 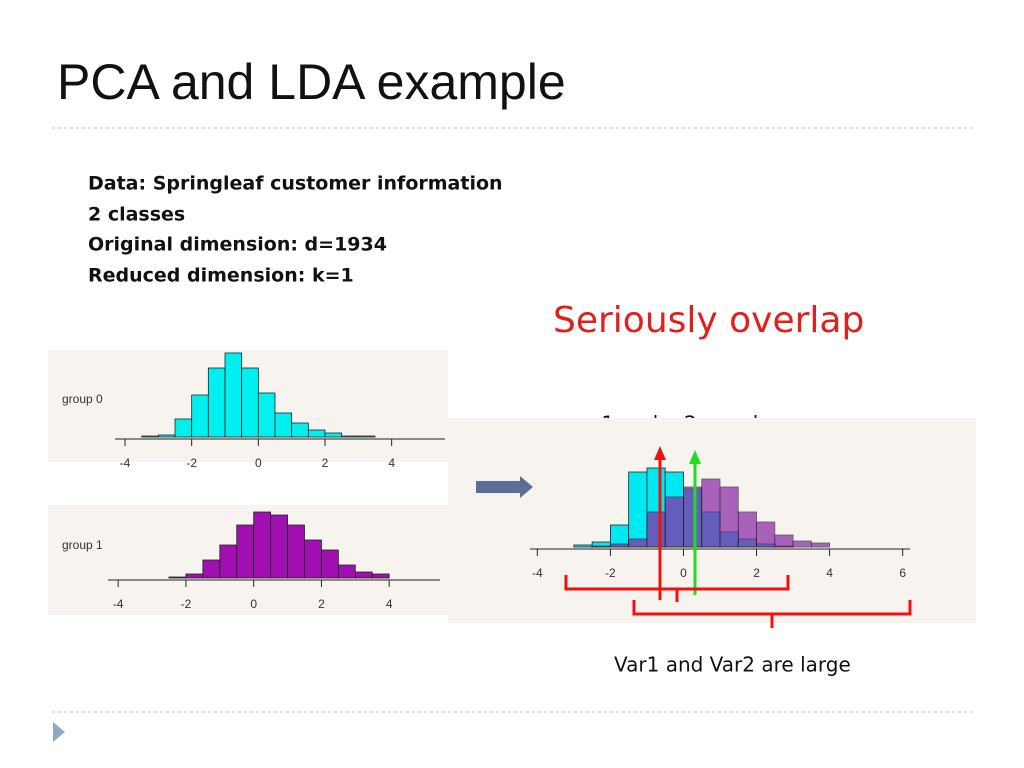 What do you see at coordinates (59, 732) in the screenshot?
I see `nav-triangle` at bounding box center [59, 732].